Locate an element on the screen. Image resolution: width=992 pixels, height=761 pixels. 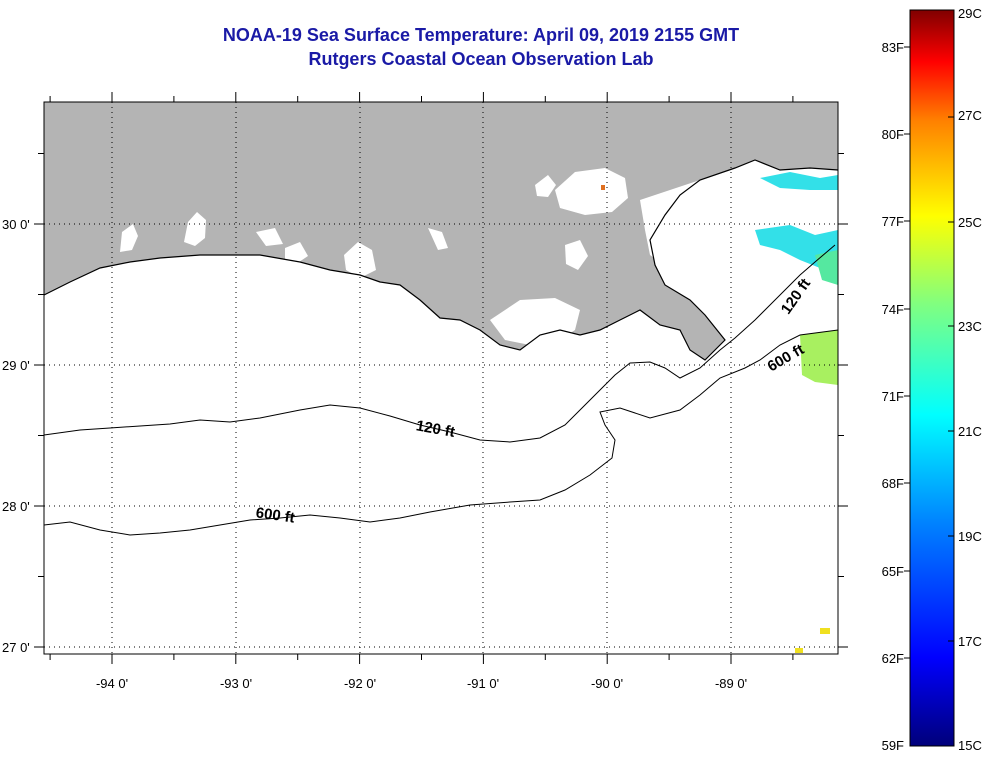
lat-label: 30 0' is located at coordinates (16, 224).